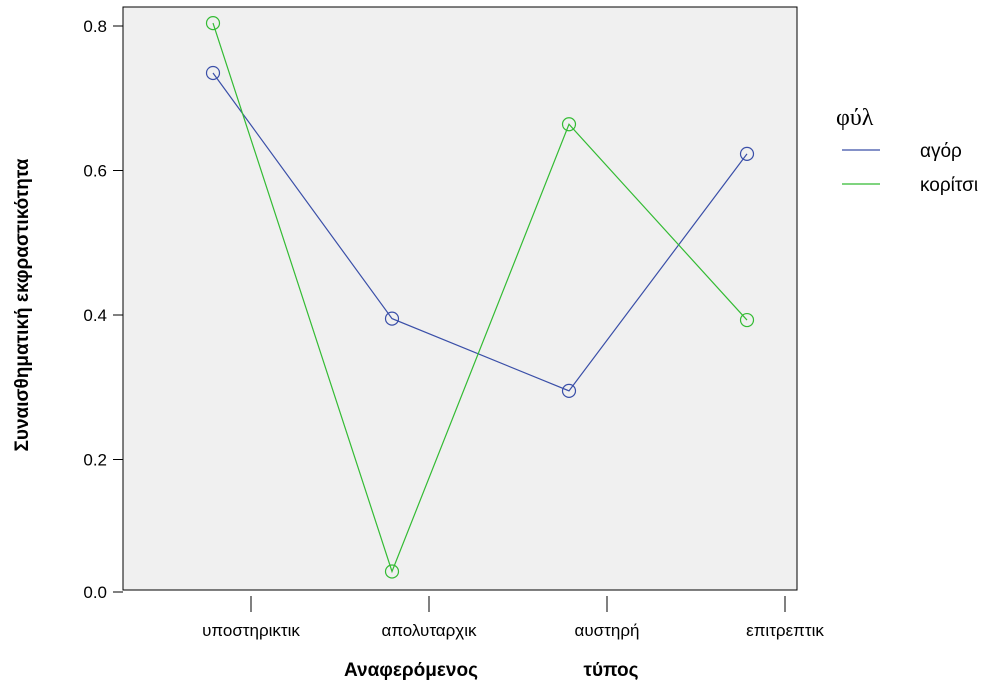 Image resolution: width=1008 pixels, height=686 pixels. I want to click on y-axis: 0.0 0.2 0.4 0.6 0.8, so click(103, 309).